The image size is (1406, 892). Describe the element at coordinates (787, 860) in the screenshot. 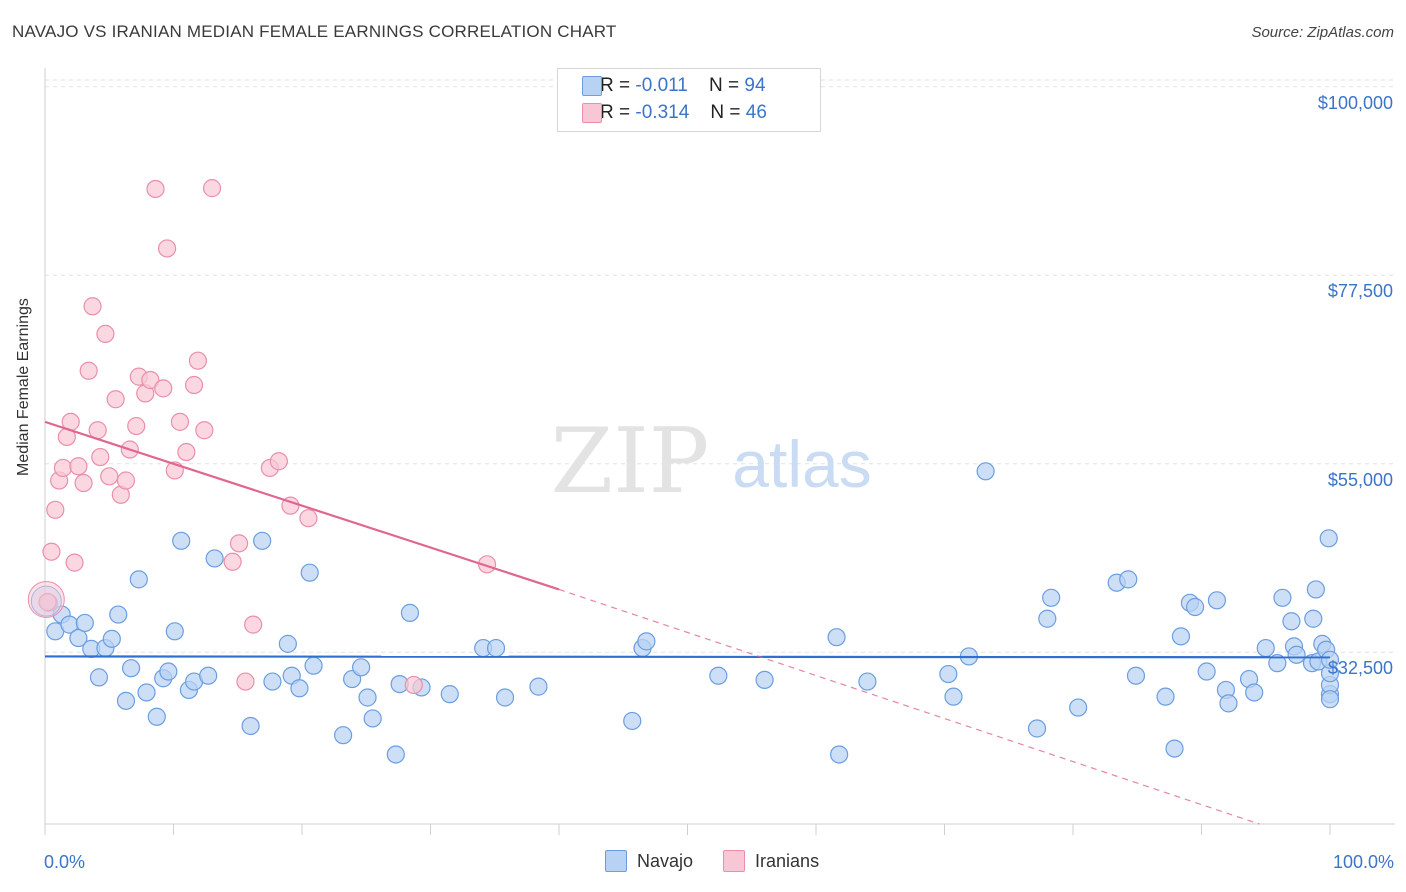

I see `iranians-legend-label: Iranians` at that location.